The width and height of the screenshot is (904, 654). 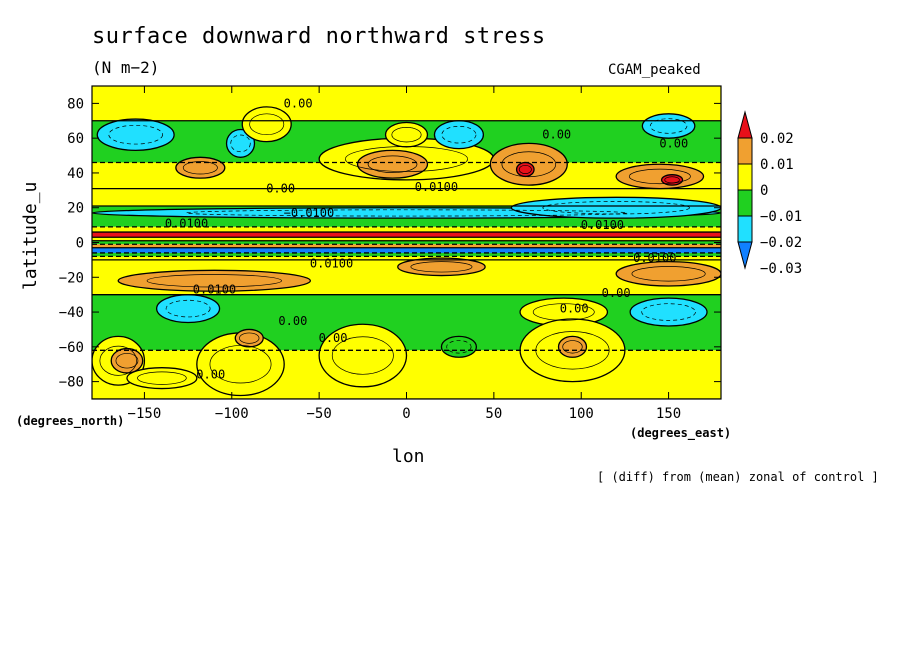 I want to click on contour-label-15: 0.00, so click(x=333, y=338).